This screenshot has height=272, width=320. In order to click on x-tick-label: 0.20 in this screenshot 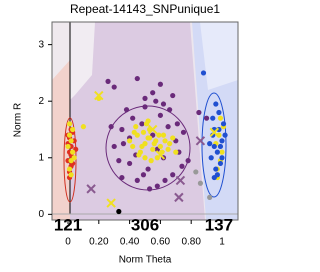, I will do `click(99, 242)`.